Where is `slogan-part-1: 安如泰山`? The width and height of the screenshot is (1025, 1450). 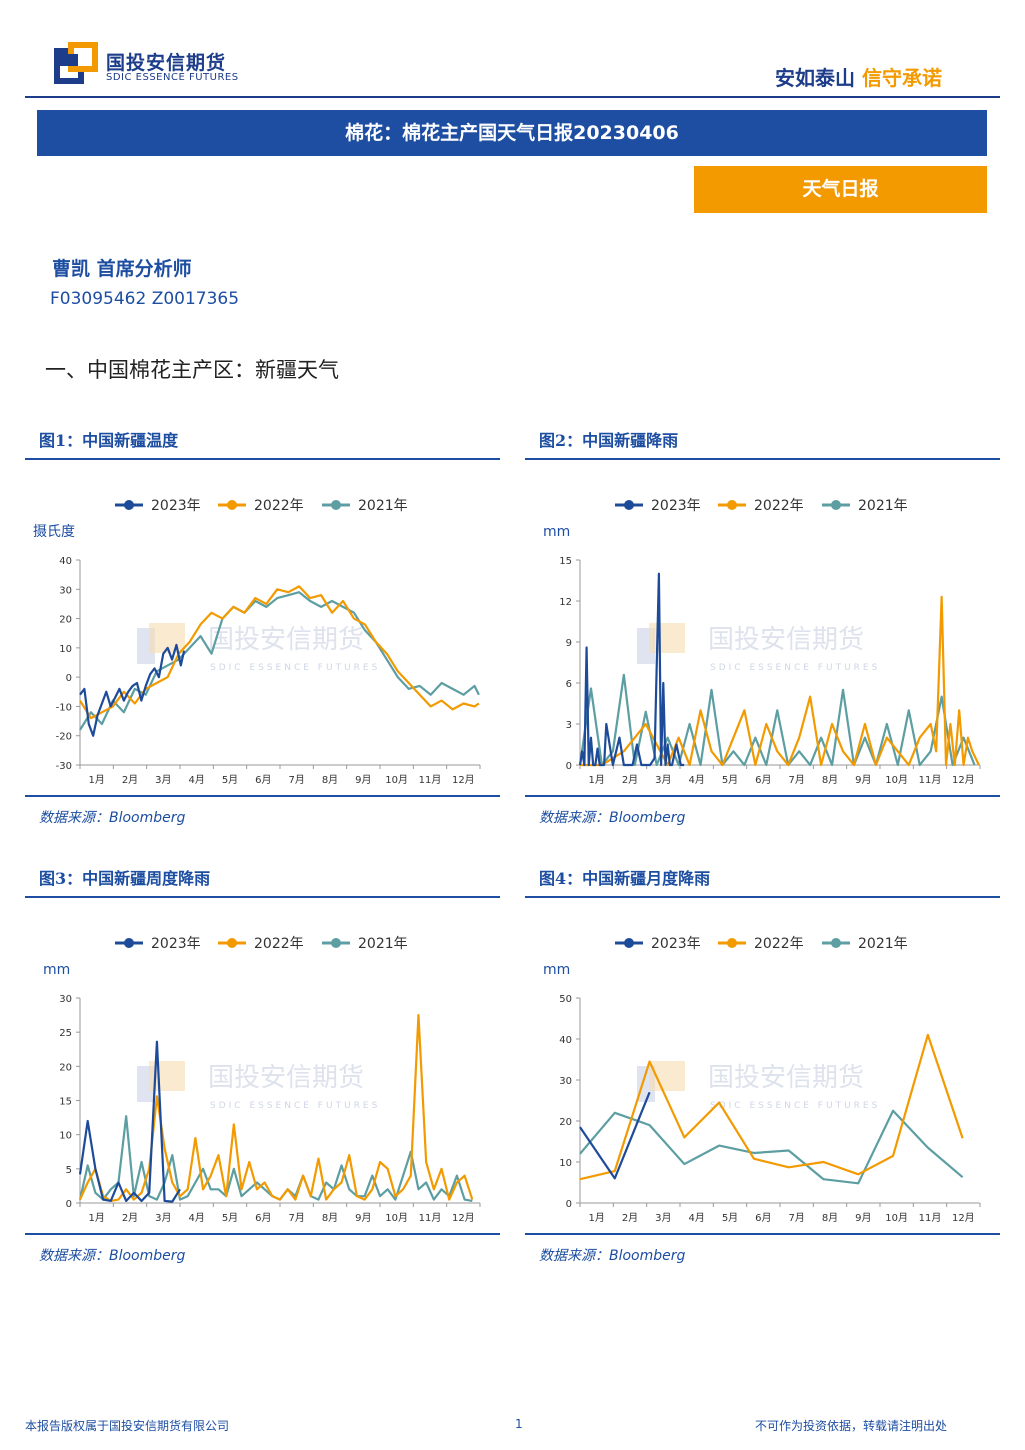 slogan-part-1: 安如泰山 is located at coordinates (815, 78).